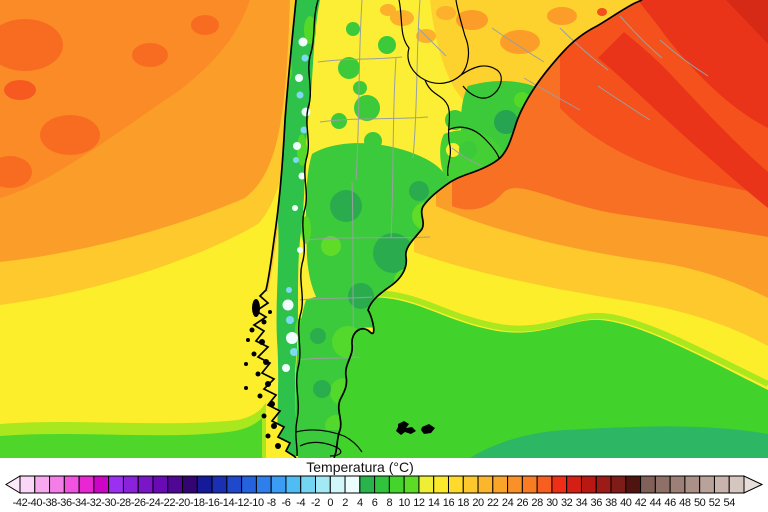 This screenshot has height=512, width=768. I want to click on colorbar-tick-label: 44, so click(656, 503).